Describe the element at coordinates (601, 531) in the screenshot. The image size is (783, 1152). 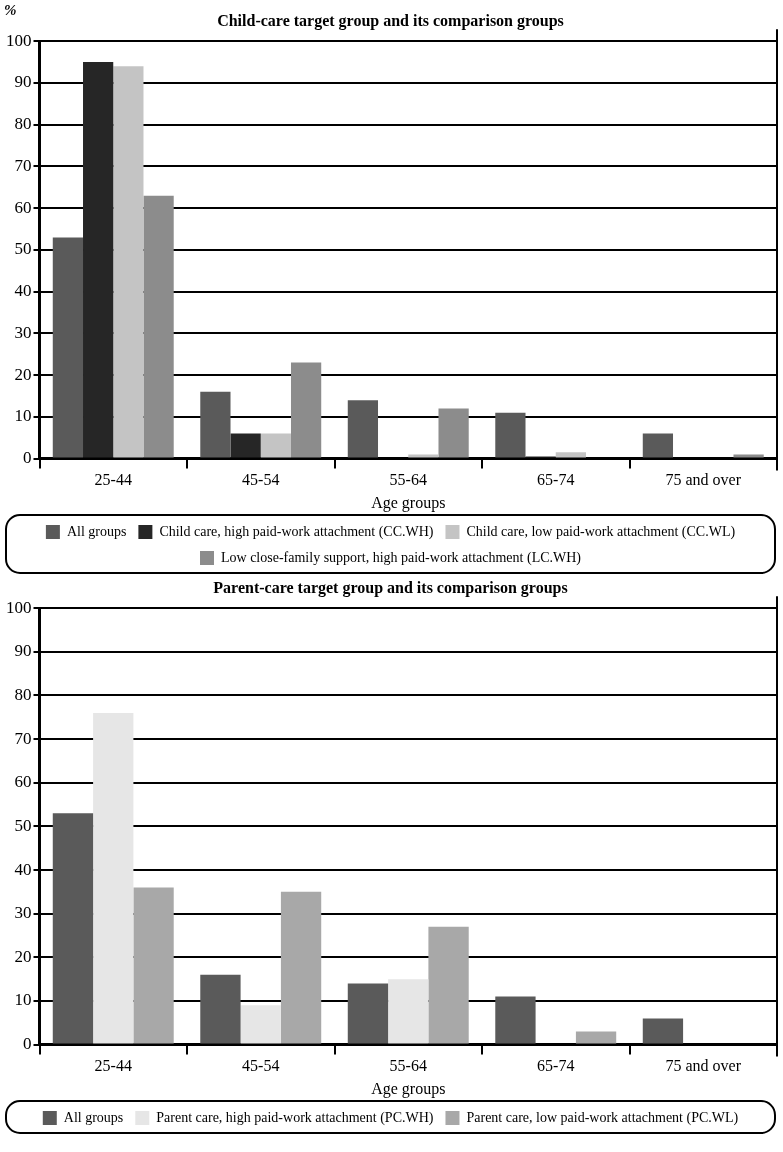
I see `legend-label: Child care, low paid-work attachment (CC.WL)` at that location.